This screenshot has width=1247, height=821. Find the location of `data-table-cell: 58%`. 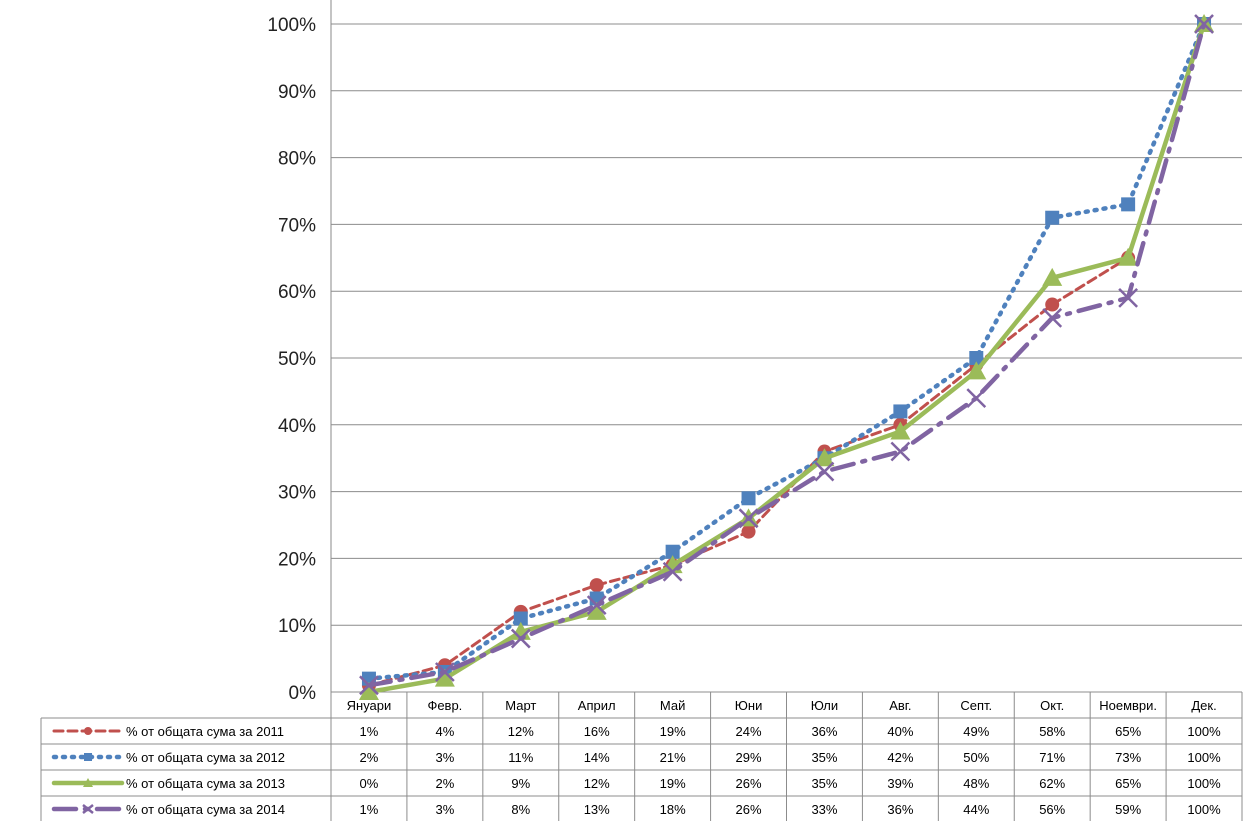

data-table-cell: 58% is located at coordinates (1052, 731).